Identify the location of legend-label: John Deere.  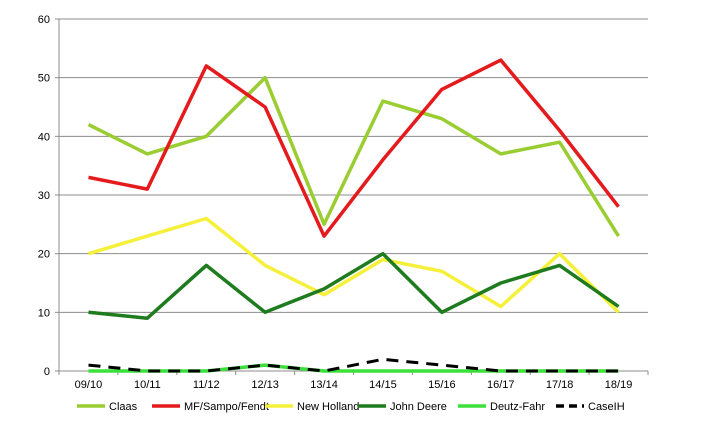
(418, 407).